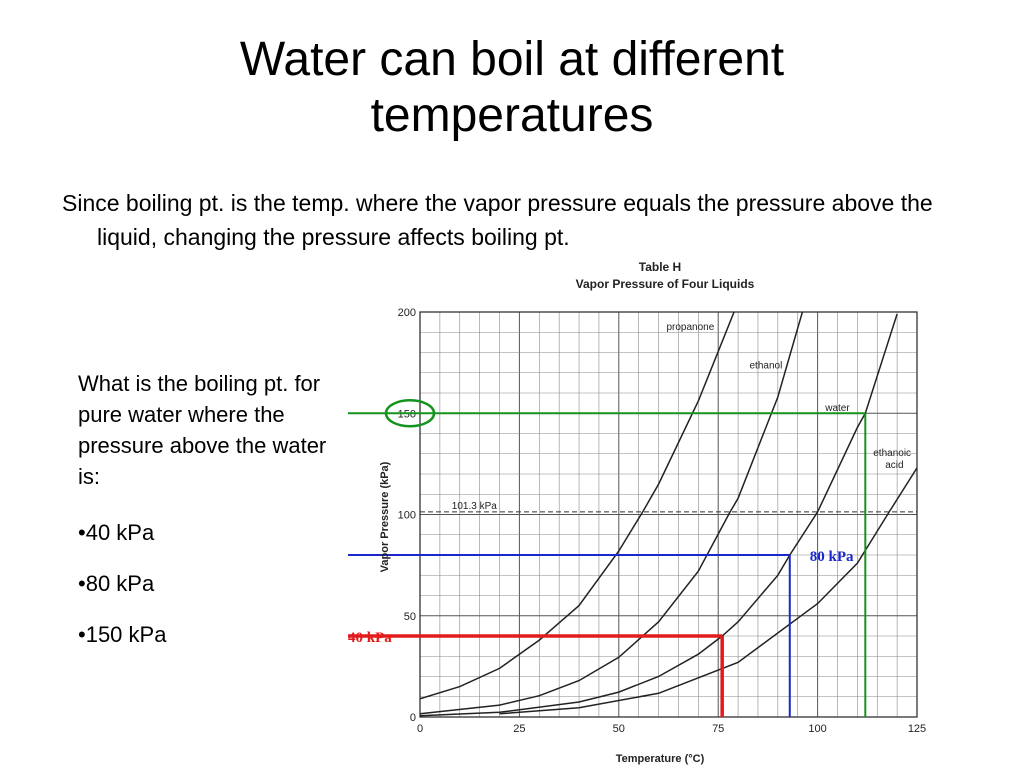 This screenshot has height=768, width=1024. I want to click on answer-item-40kpa: •40 kPa, so click(116, 532).